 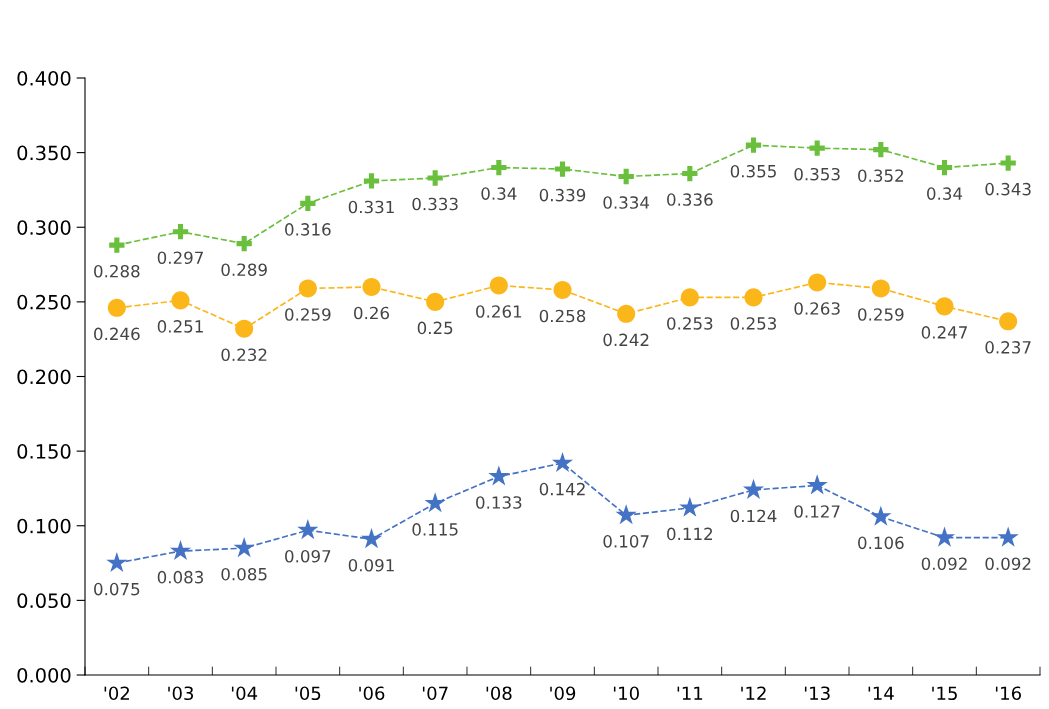 What do you see at coordinates (372, 313) in the screenshot?
I see `data-label: 0.26` at bounding box center [372, 313].